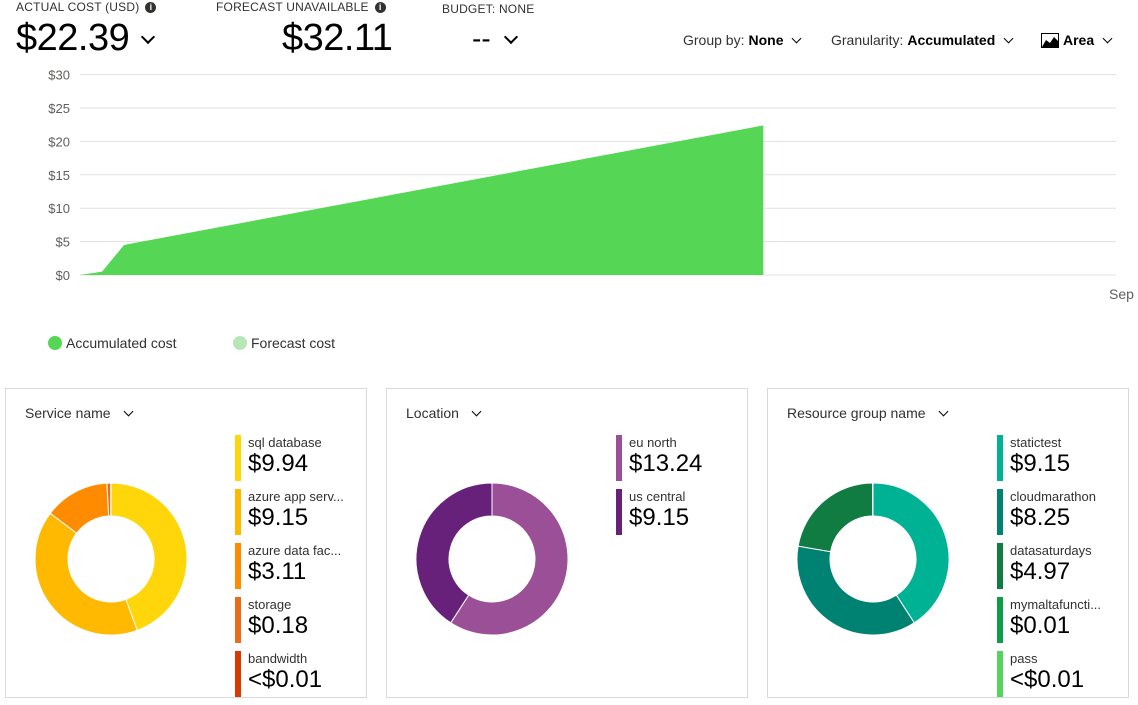 The image size is (1138, 705). I want to click on item-value: $9.94, so click(285, 464).